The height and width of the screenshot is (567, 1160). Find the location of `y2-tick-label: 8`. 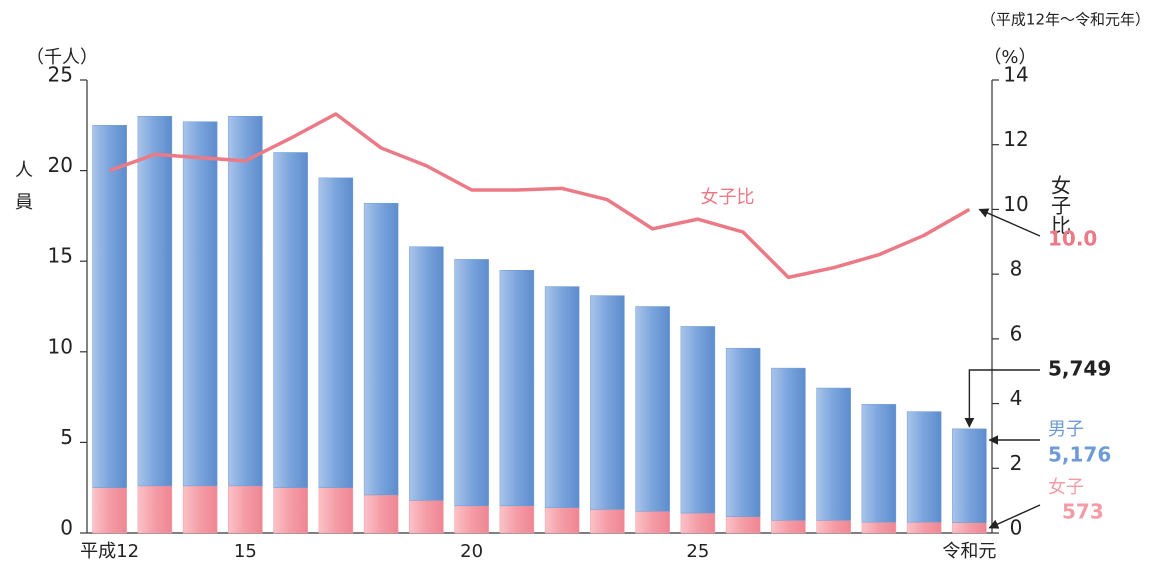

y2-tick-label: 8 is located at coordinates (1016, 269).